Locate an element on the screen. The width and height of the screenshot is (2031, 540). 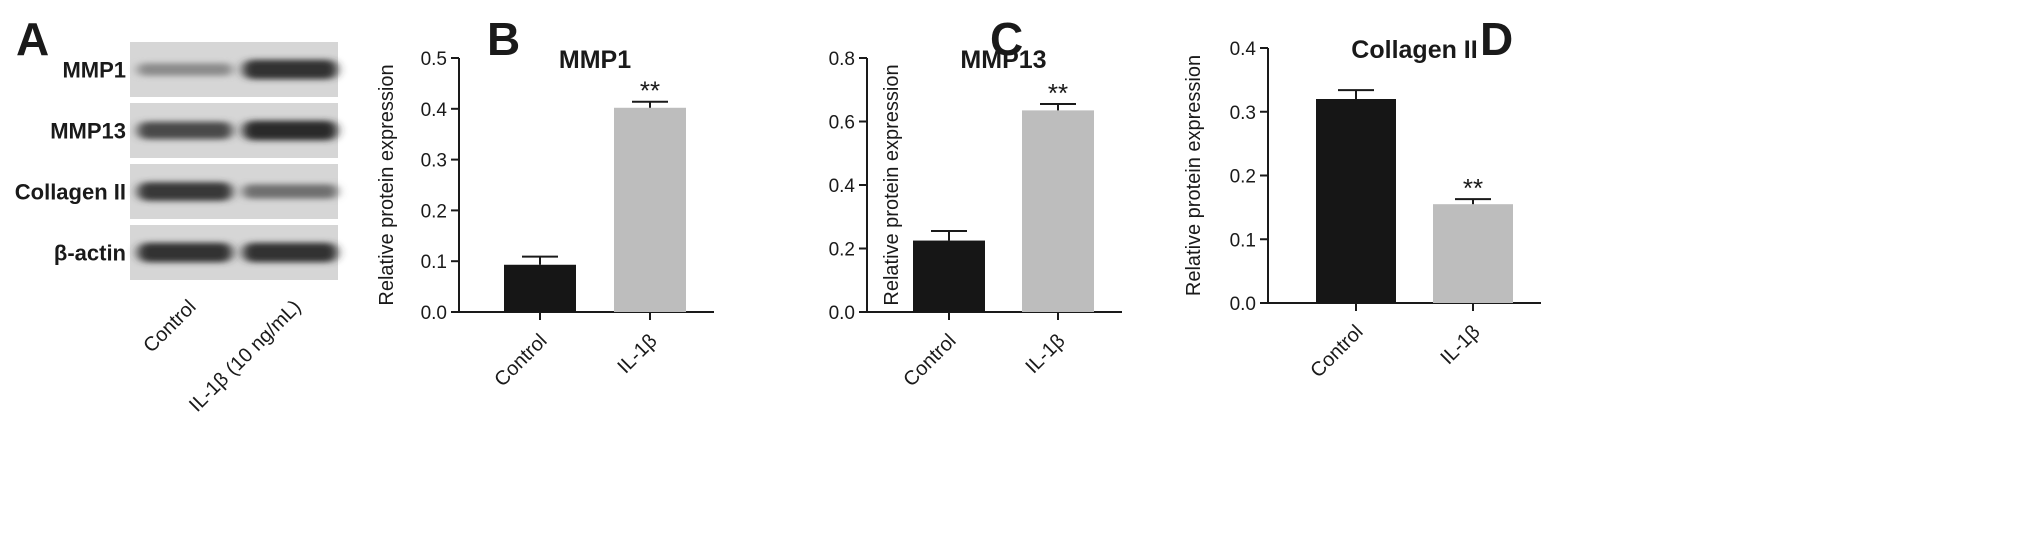
chart-title: MMP13 is located at coordinates (1003, 60).